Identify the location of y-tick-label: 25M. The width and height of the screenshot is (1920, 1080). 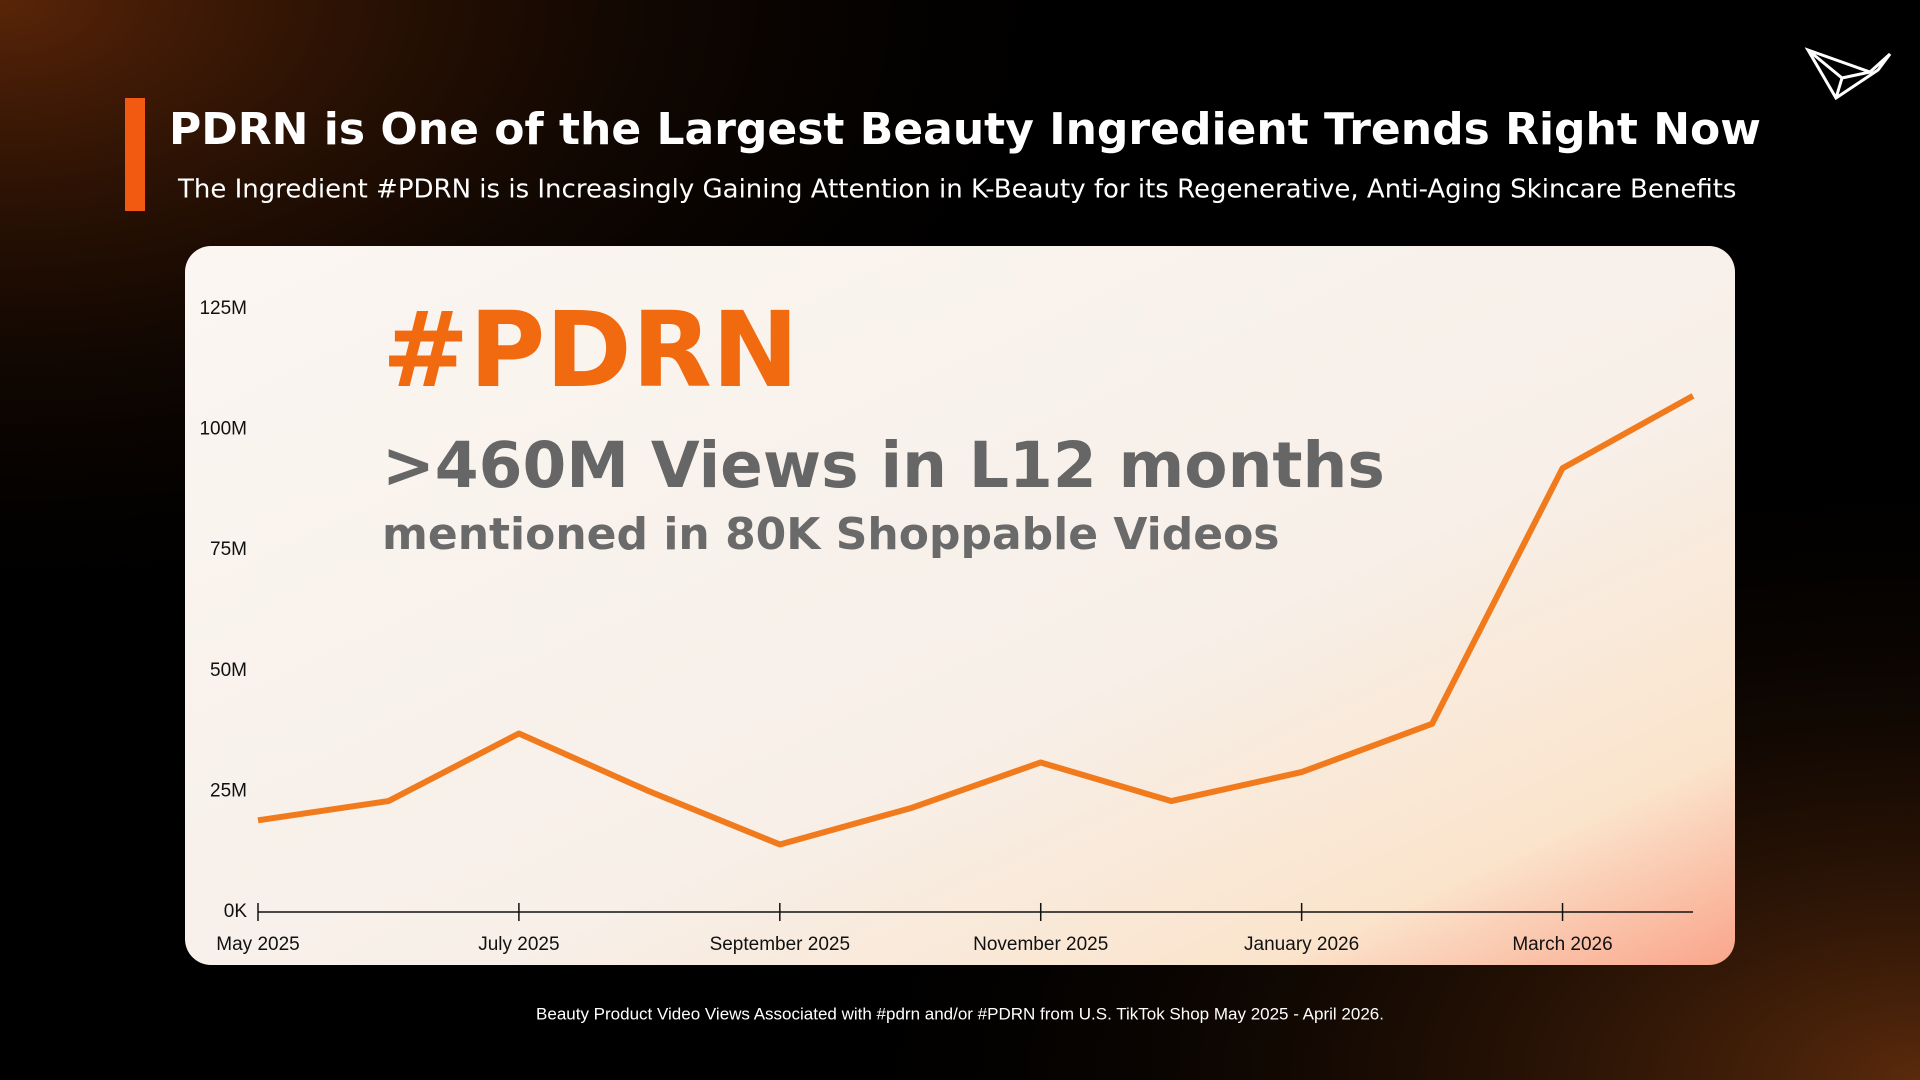
(228, 790).